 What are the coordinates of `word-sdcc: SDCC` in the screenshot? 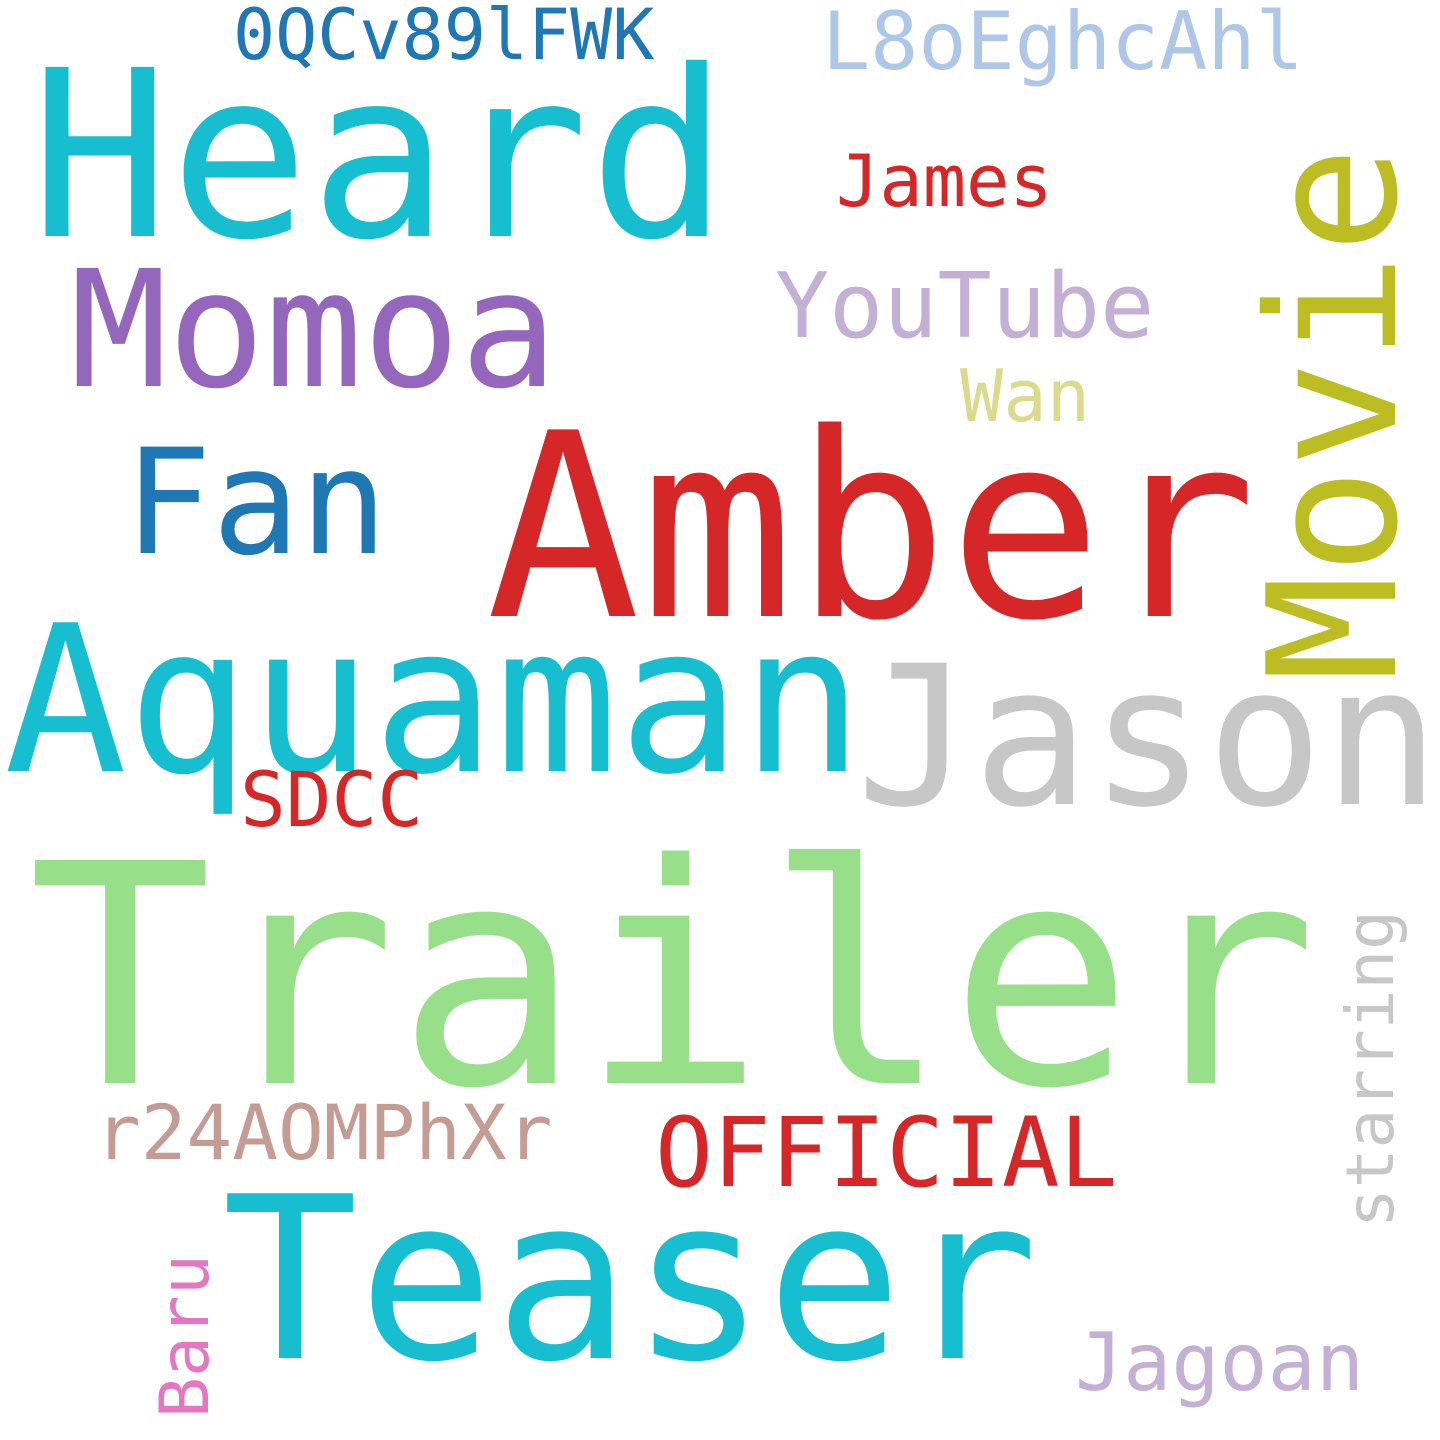 It's located at (332, 799).